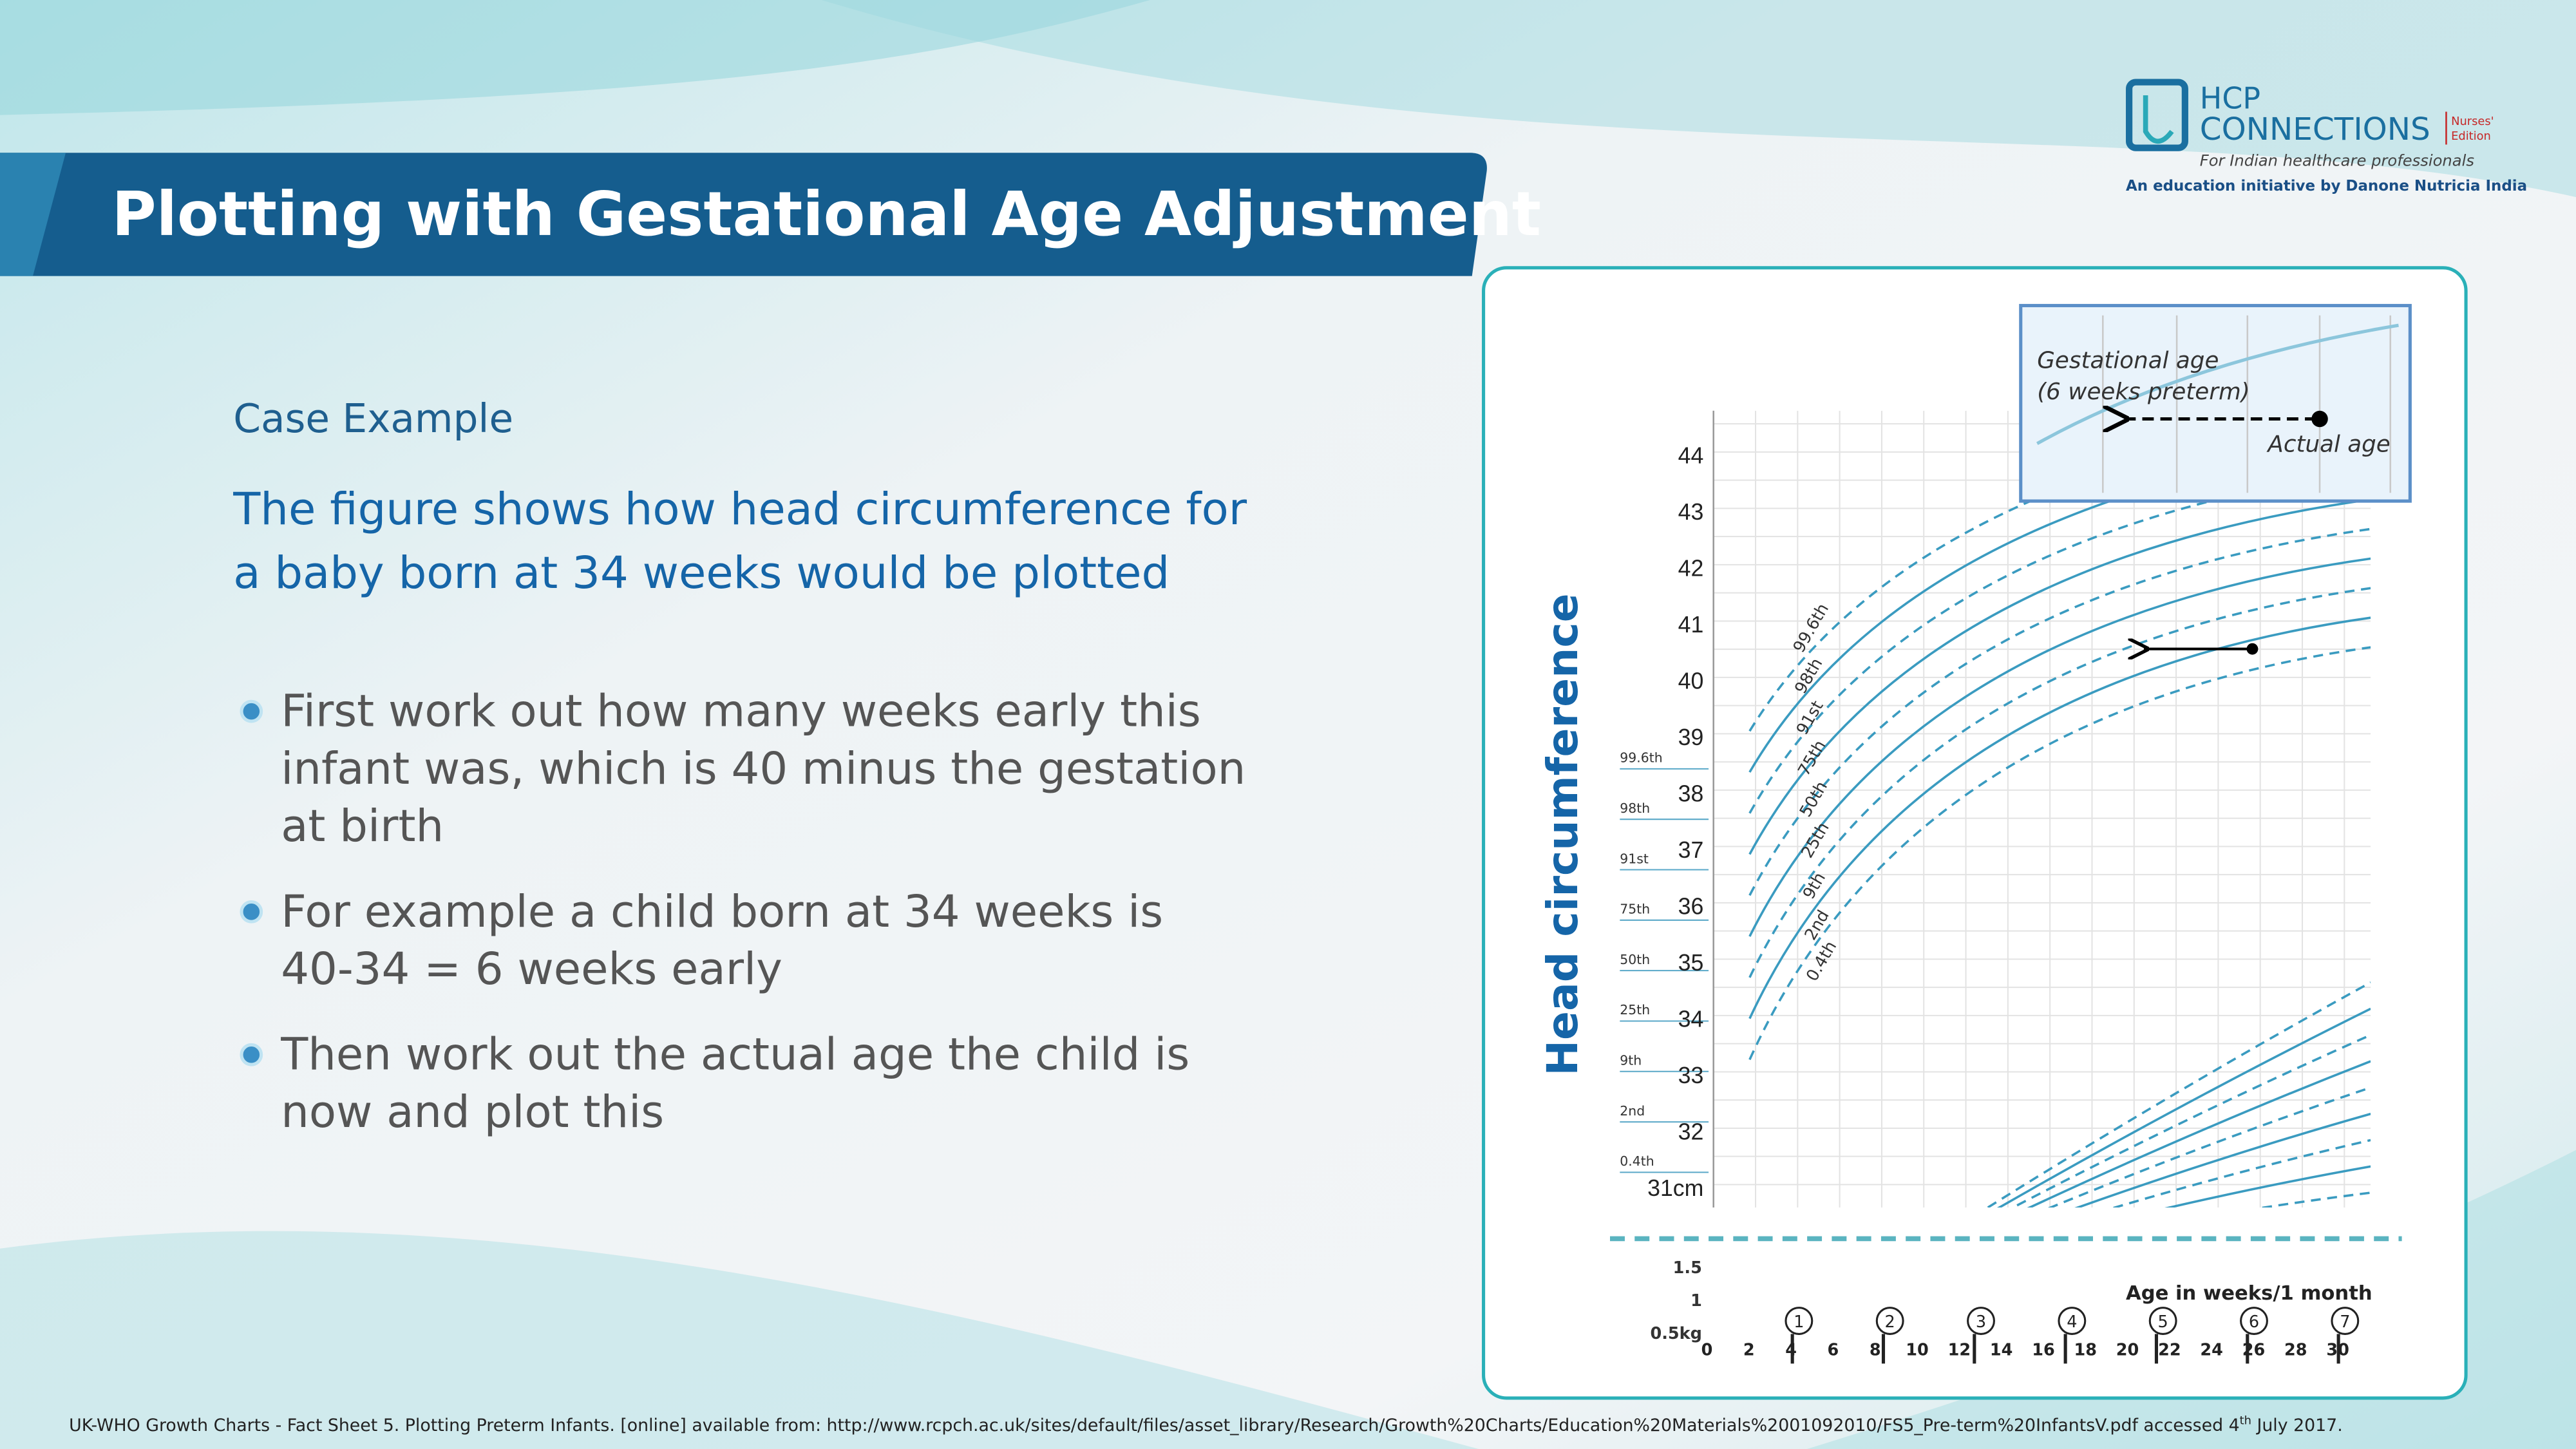 The width and height of the screenshot is (2576, 1449). I want to click on x-tick-label: 6, so click(1834, 1351).